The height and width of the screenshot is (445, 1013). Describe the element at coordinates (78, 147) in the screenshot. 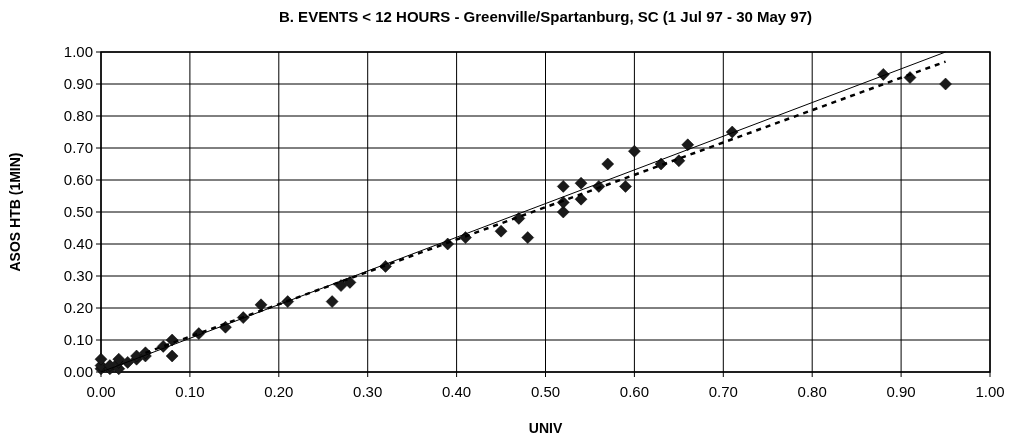

I see `y-tick-label: 0.70` at that location.